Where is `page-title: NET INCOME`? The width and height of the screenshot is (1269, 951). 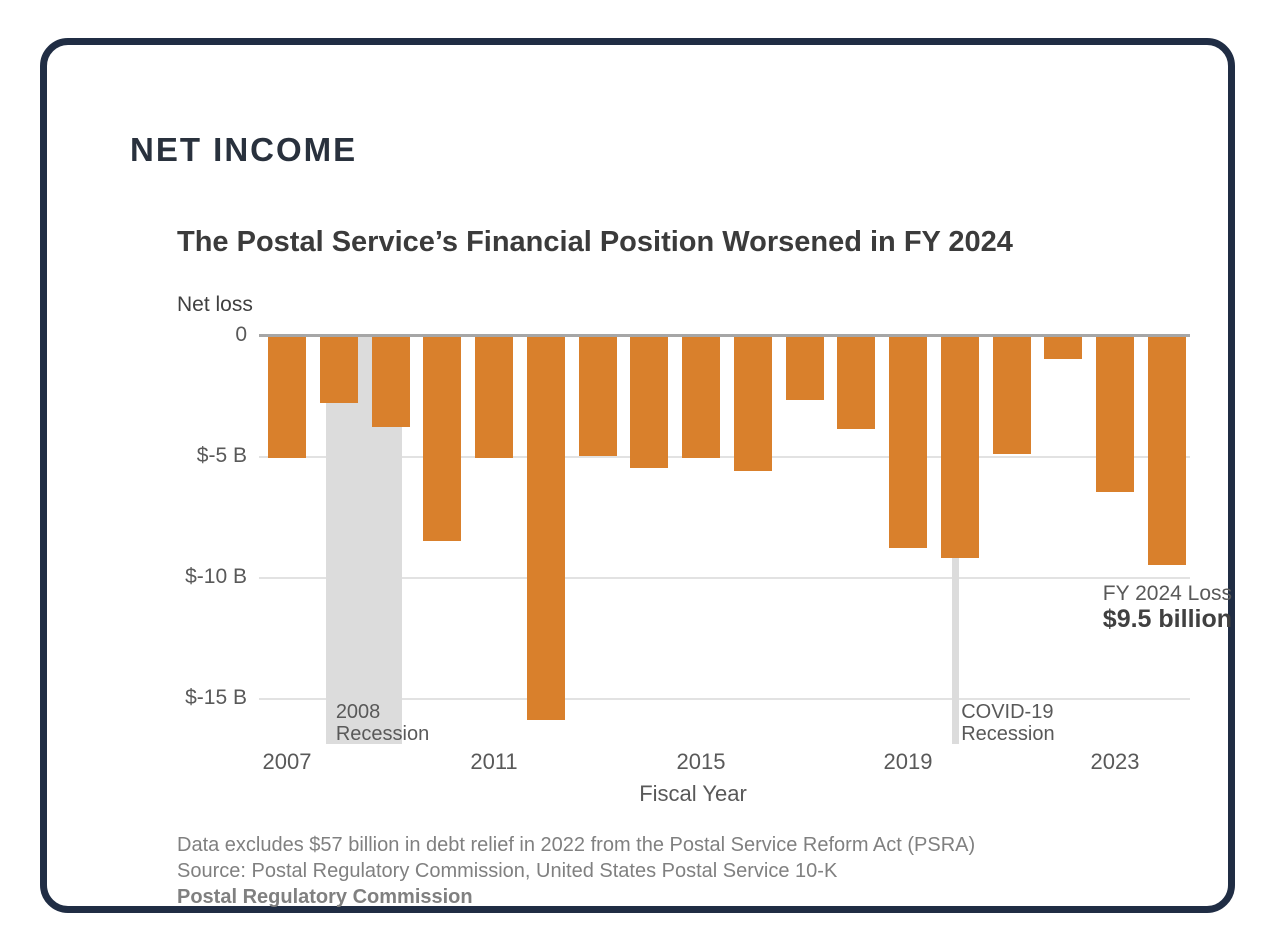
page-title: NET INCOME is located at coordinates (244, 149).